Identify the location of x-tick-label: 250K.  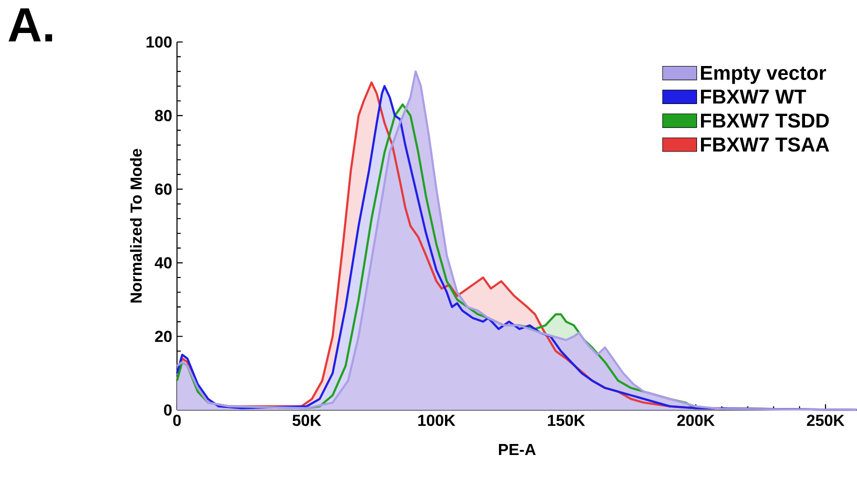
(825, 420).